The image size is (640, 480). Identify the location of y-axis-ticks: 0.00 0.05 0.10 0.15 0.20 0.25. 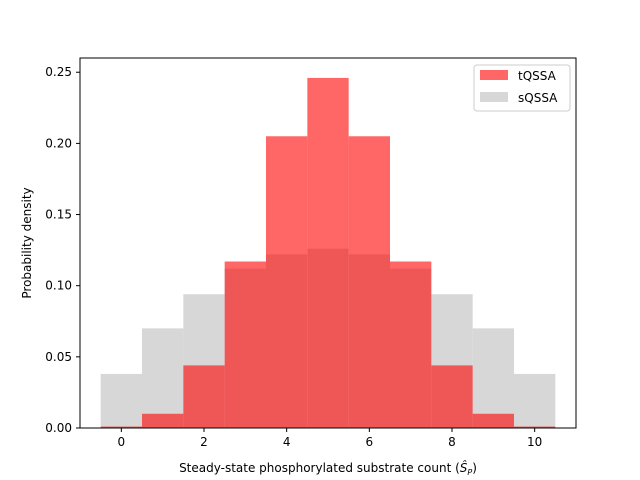
(62, 250).